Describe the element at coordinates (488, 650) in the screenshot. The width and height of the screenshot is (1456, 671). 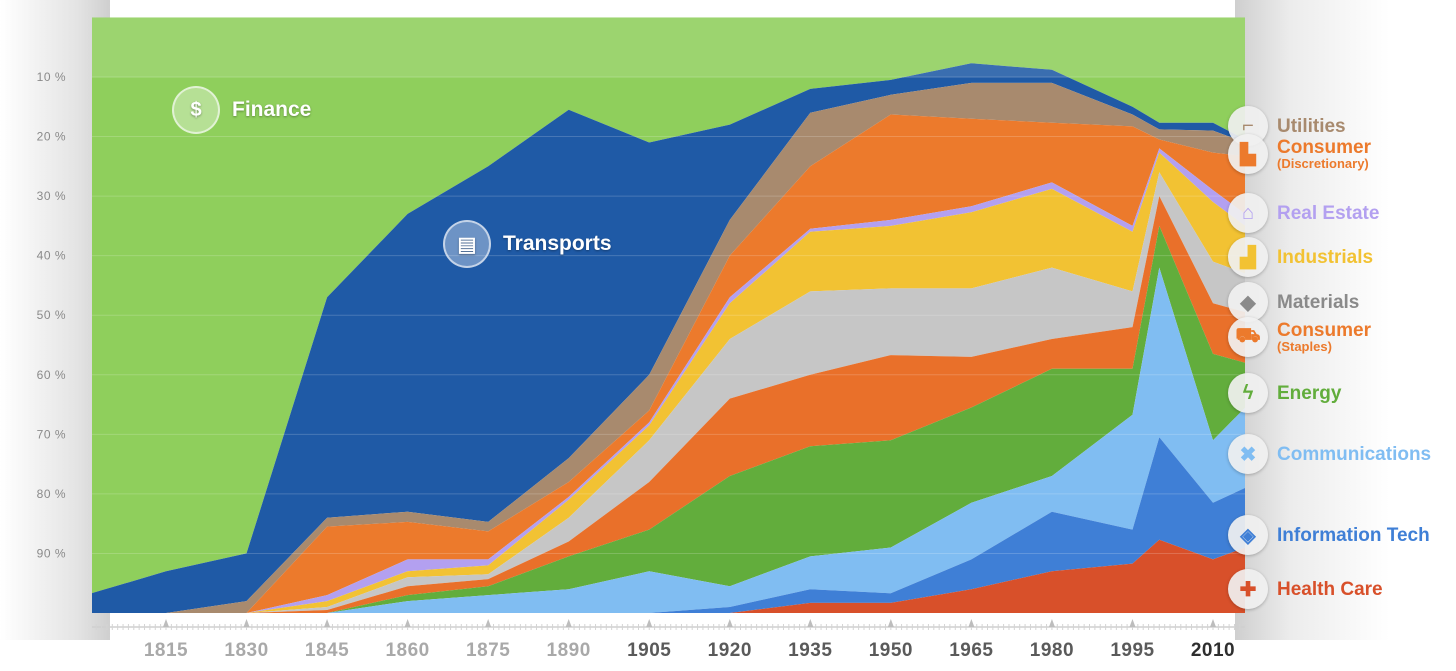
I see `x-tick-label: 1875` at that location.